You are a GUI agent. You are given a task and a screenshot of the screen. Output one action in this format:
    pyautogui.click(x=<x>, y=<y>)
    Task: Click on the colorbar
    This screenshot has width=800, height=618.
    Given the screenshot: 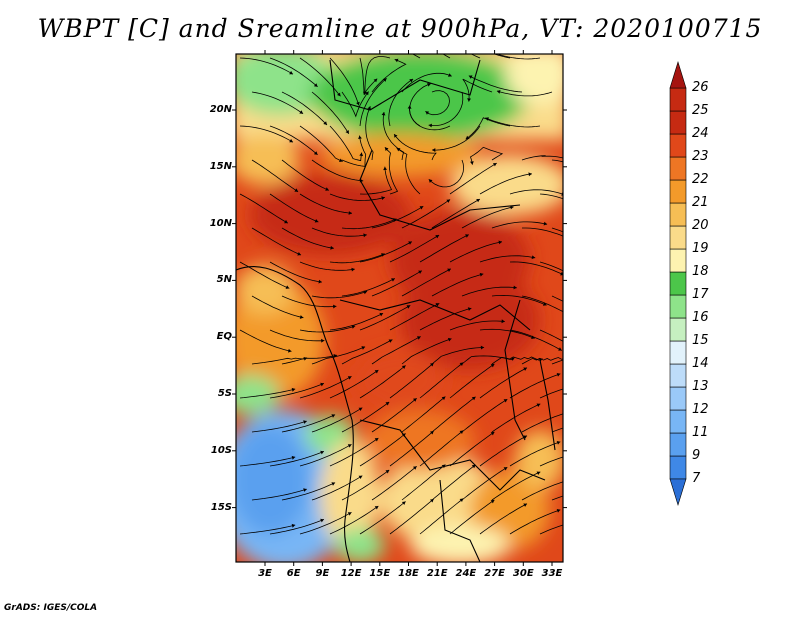 What is the action you would take?
    pyautogui.click(x=678, y=283)
    